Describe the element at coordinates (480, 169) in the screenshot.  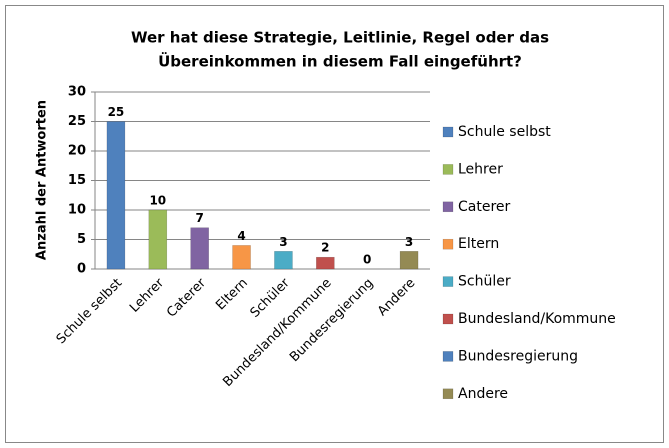
I see `legend-label: Lehrer` at that location.